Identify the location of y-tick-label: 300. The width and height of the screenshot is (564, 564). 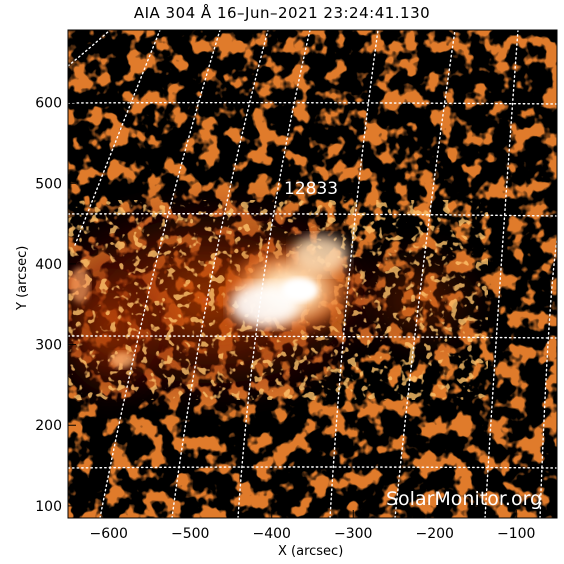
(48, 346).